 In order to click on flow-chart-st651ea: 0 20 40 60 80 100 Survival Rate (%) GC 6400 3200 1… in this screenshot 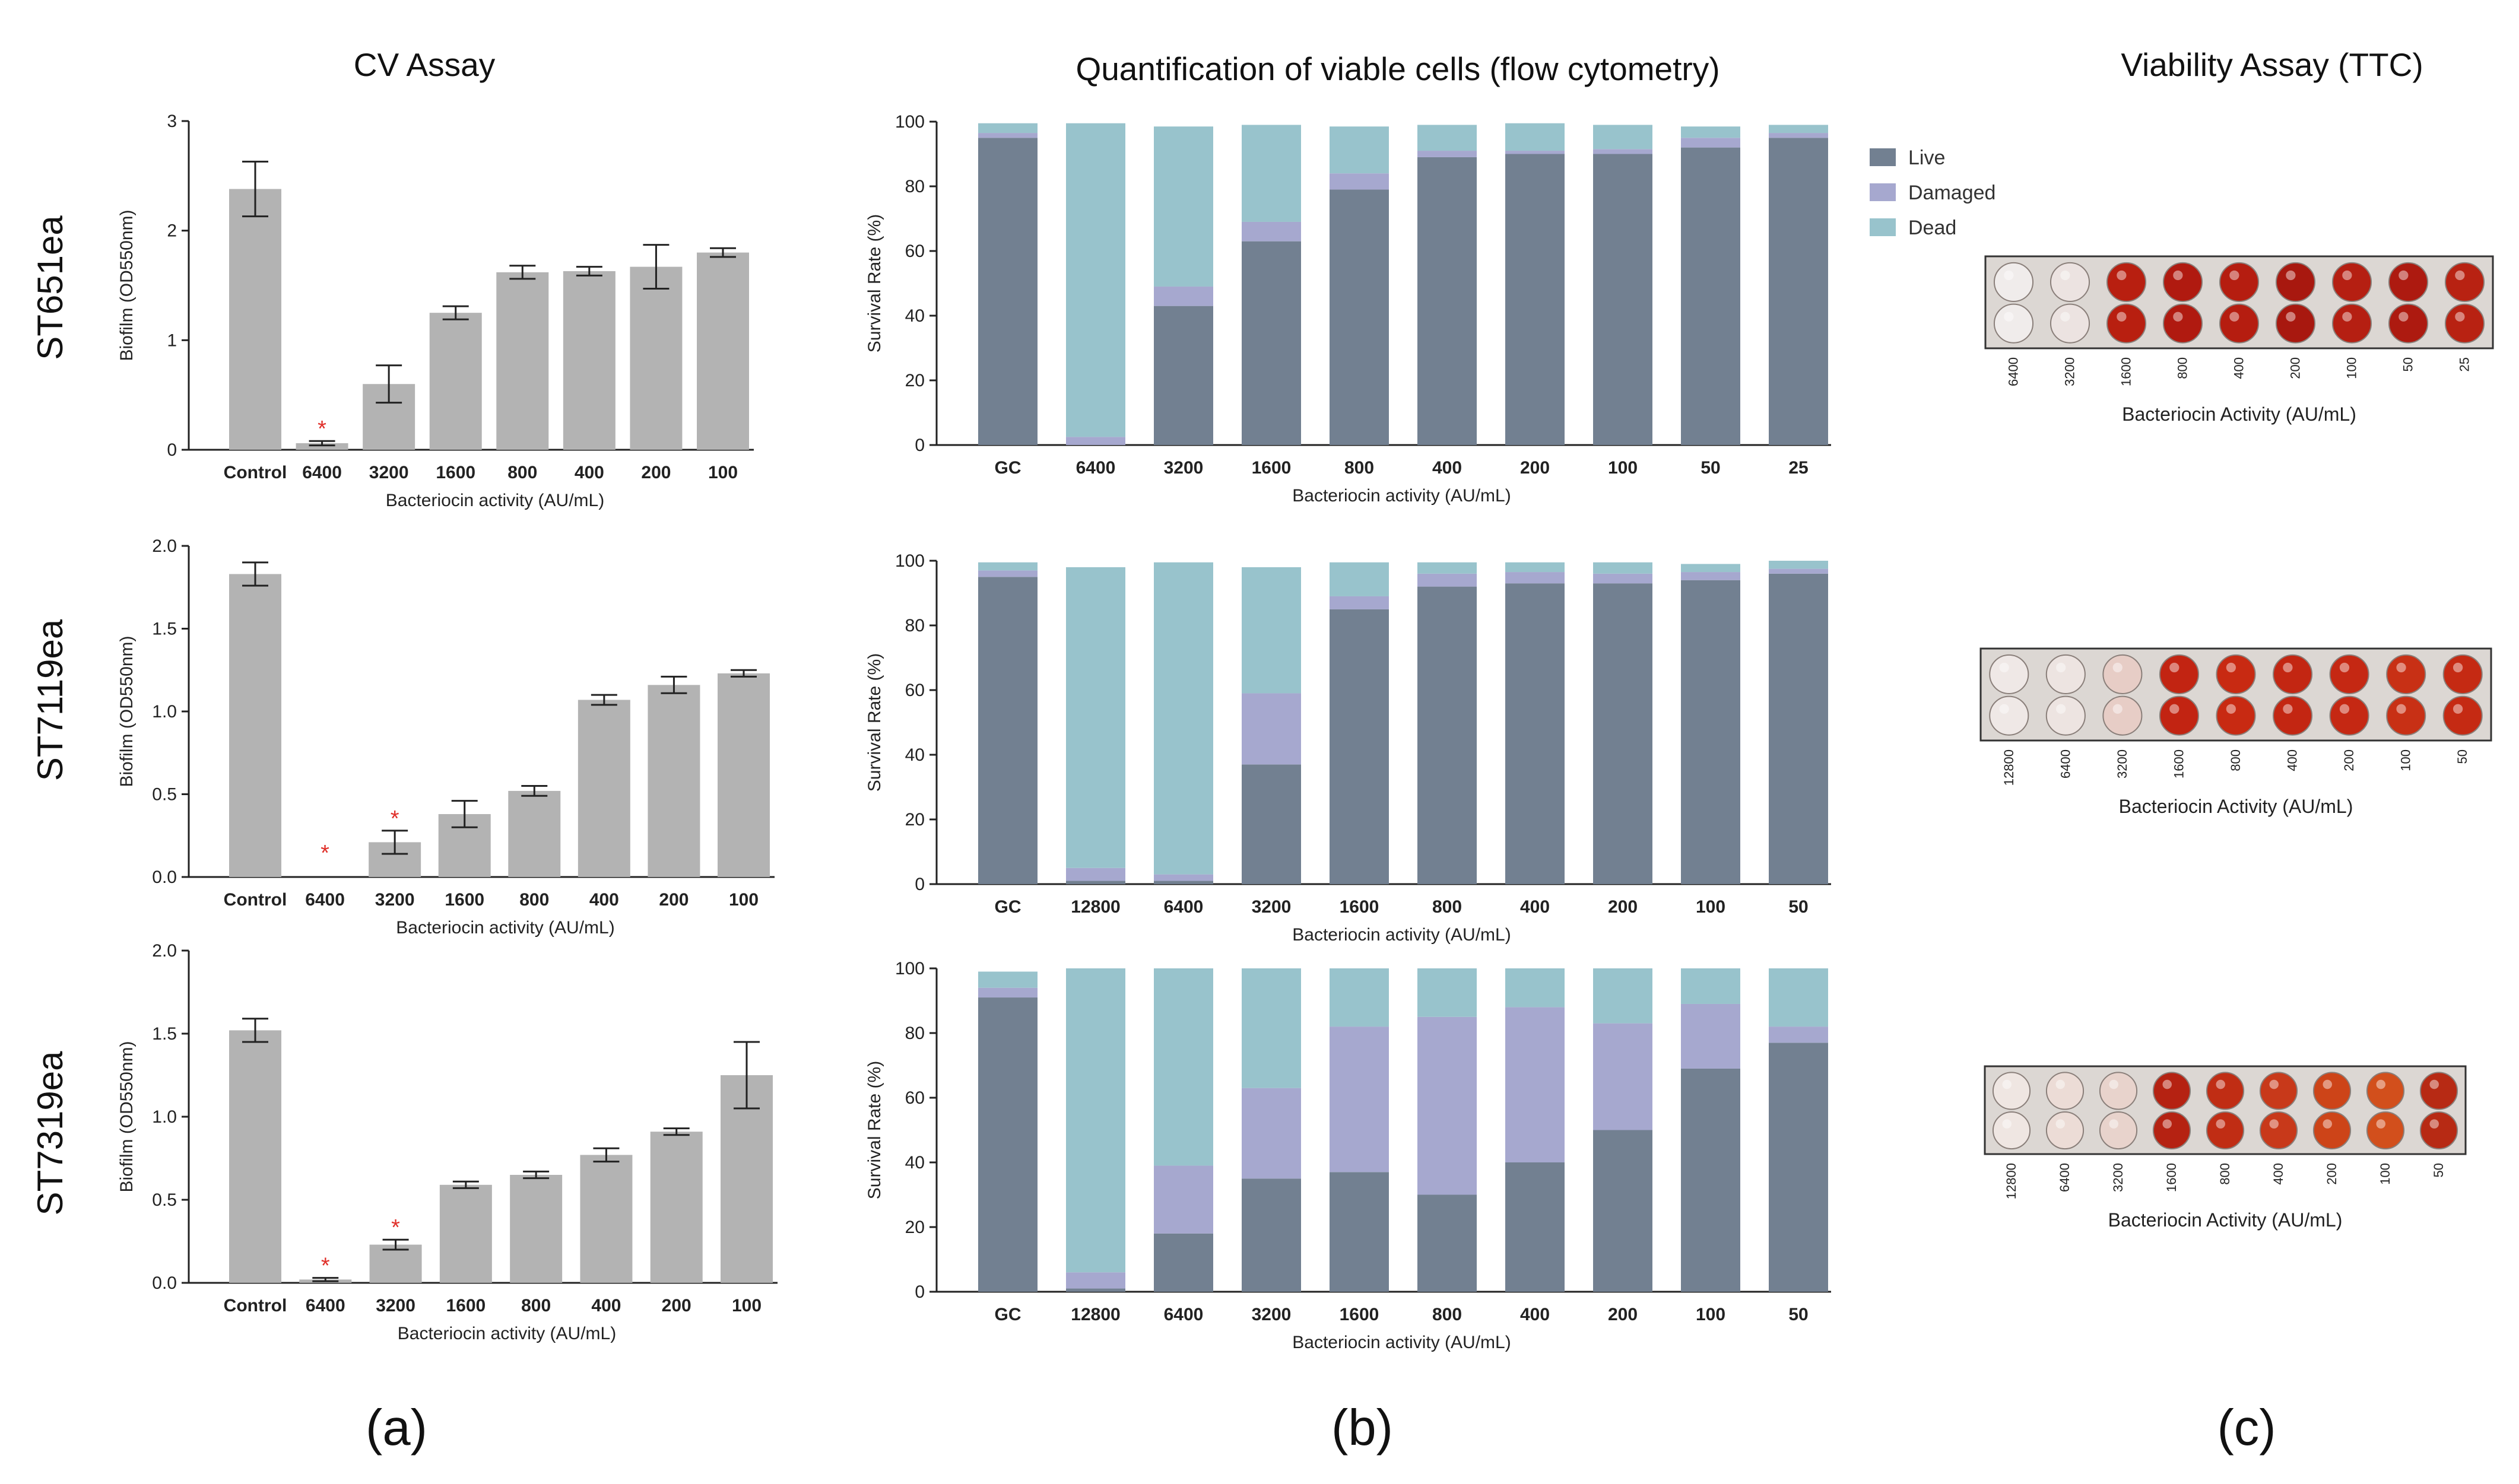, I will do `click(1348, 309)`.